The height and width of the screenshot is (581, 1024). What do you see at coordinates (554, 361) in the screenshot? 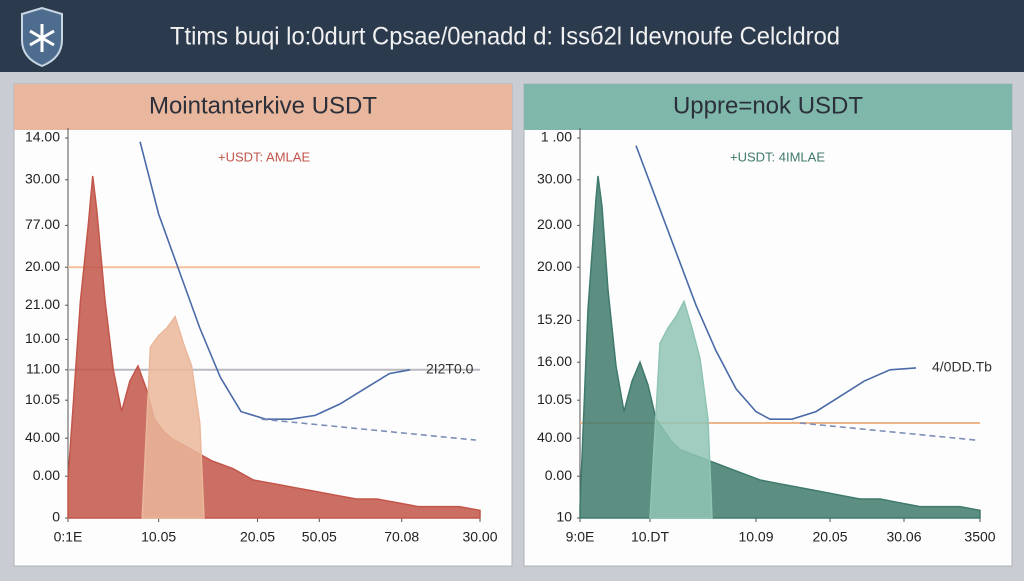
I see `y-tick-label: 16.00` at bounding box center [554, 361].